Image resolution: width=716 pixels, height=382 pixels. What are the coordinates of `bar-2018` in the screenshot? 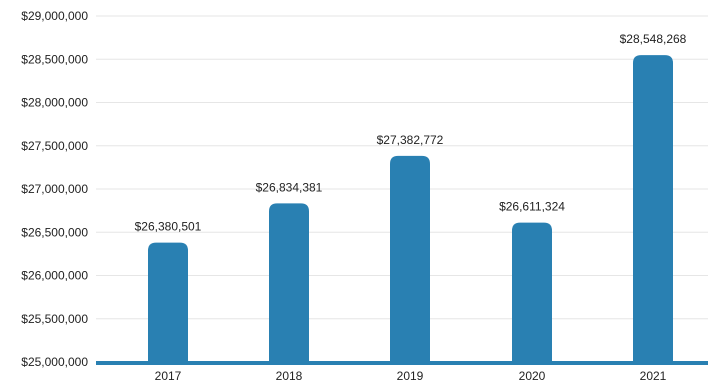 It's located at (289, 282).